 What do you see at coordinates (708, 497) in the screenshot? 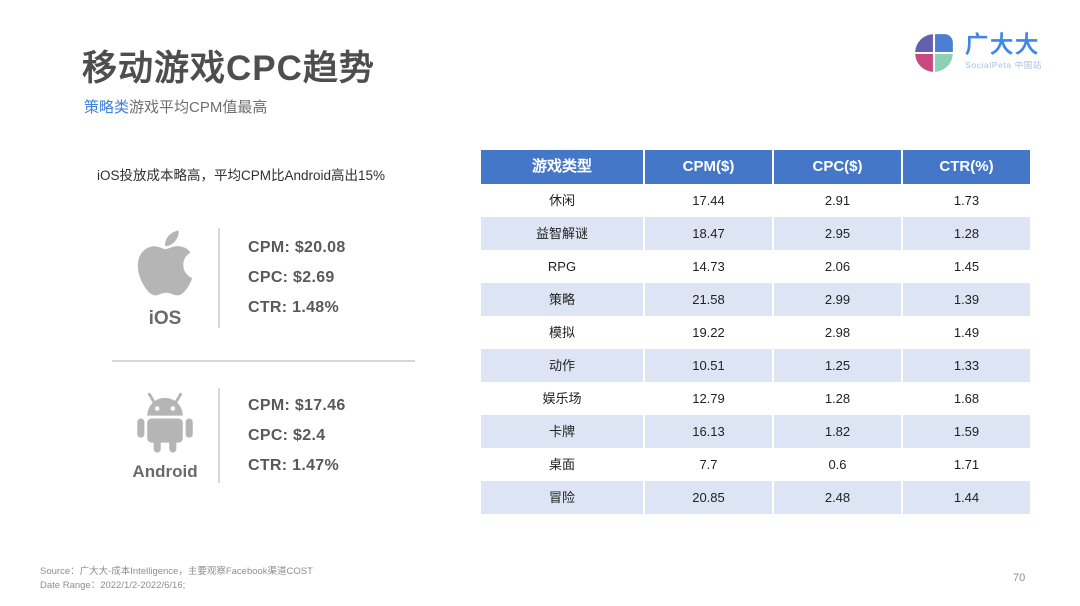
I see `table-cell: 20.85` at bounding box center [708, 497].